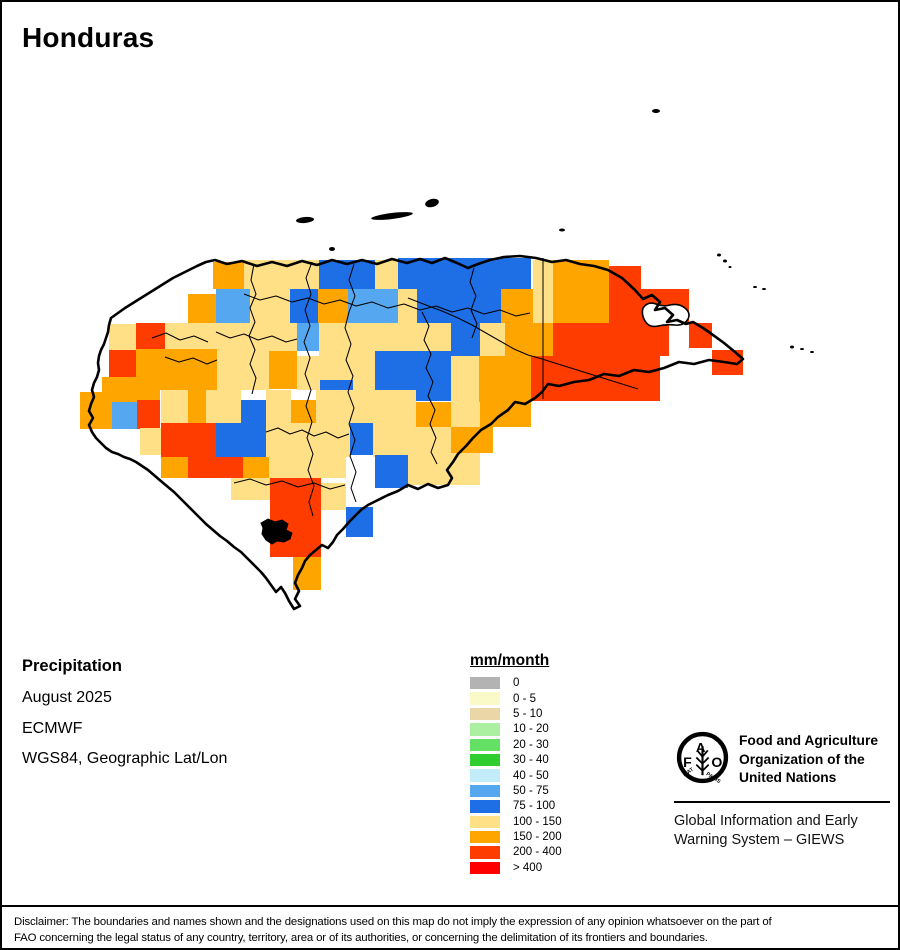  What do you see at coordinates (687, 762) in the screenshot?
I see `fao-letter-f: F` at bounding box center [687, 762].